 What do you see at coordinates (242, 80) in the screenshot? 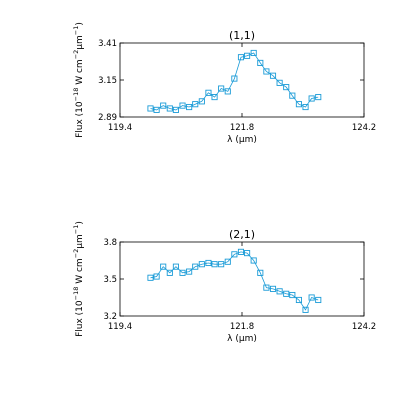
I see `plot-frame` at bounding box center [242, 80].